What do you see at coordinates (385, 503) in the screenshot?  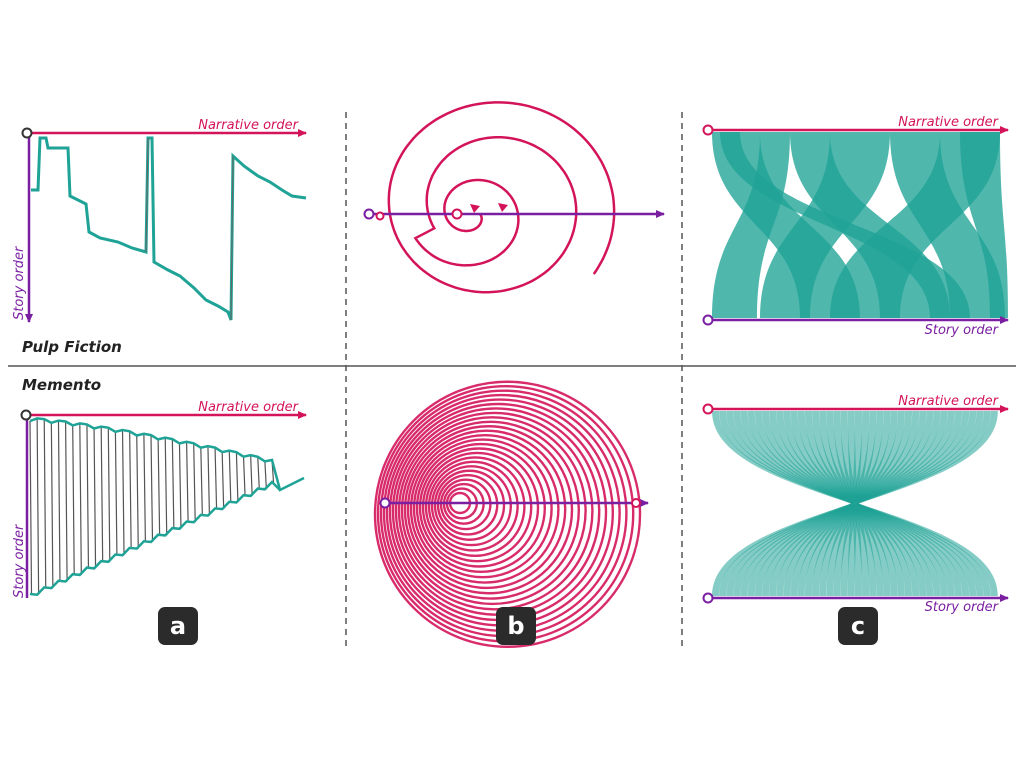 I see `origin-marker-b-bottom` at bounding box center [385, 503].